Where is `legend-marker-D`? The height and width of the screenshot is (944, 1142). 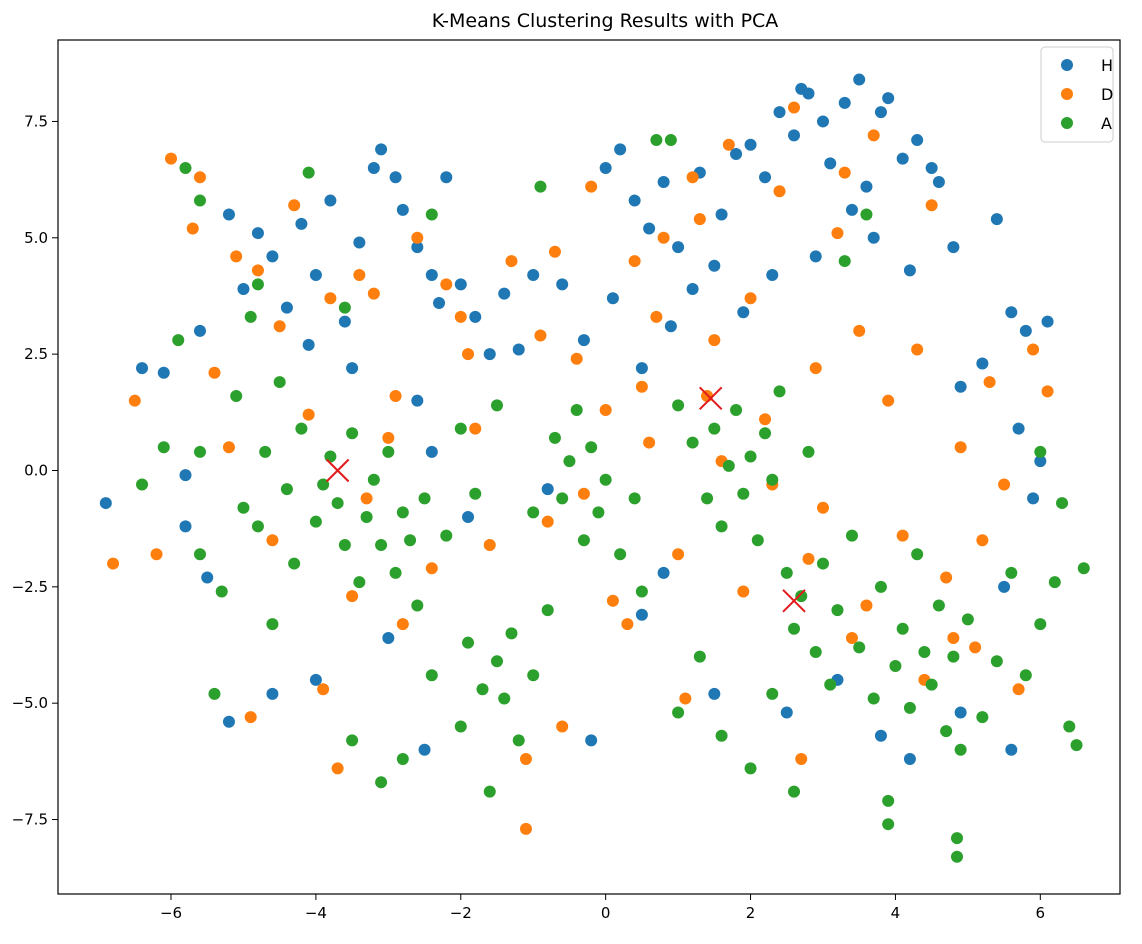 legend-marker-D is located at coordinates (1067, 94).